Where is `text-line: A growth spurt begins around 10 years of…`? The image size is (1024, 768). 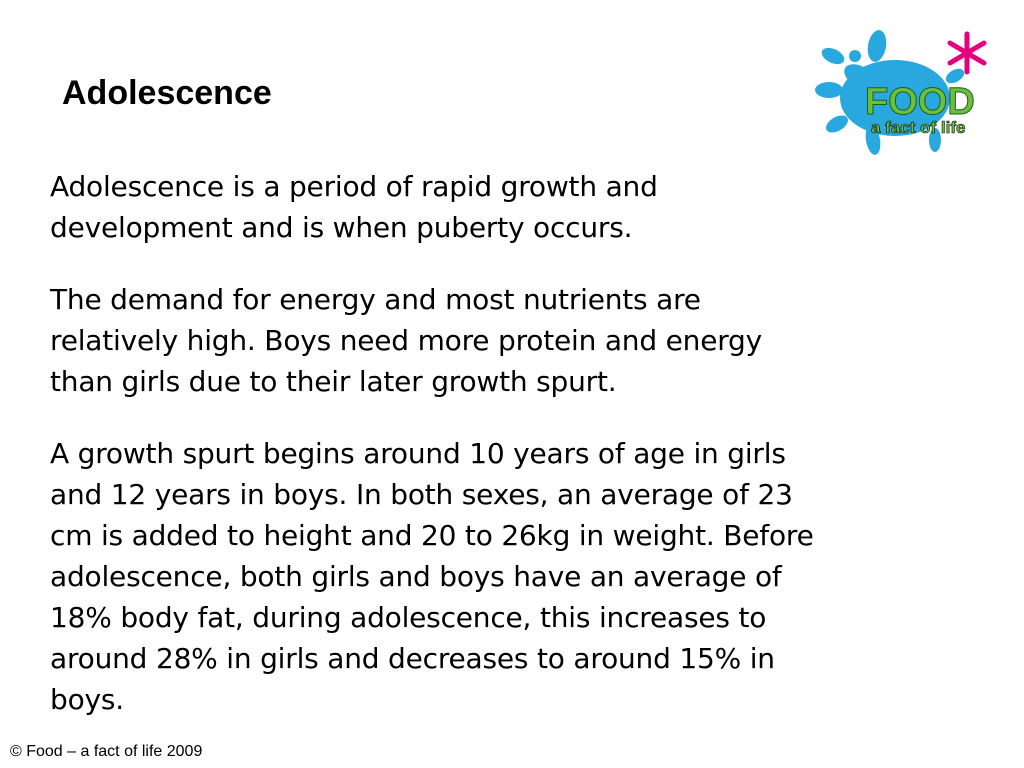
text-line: A growth spurt begins around 10 years of… is located at coordinates (418, 453).